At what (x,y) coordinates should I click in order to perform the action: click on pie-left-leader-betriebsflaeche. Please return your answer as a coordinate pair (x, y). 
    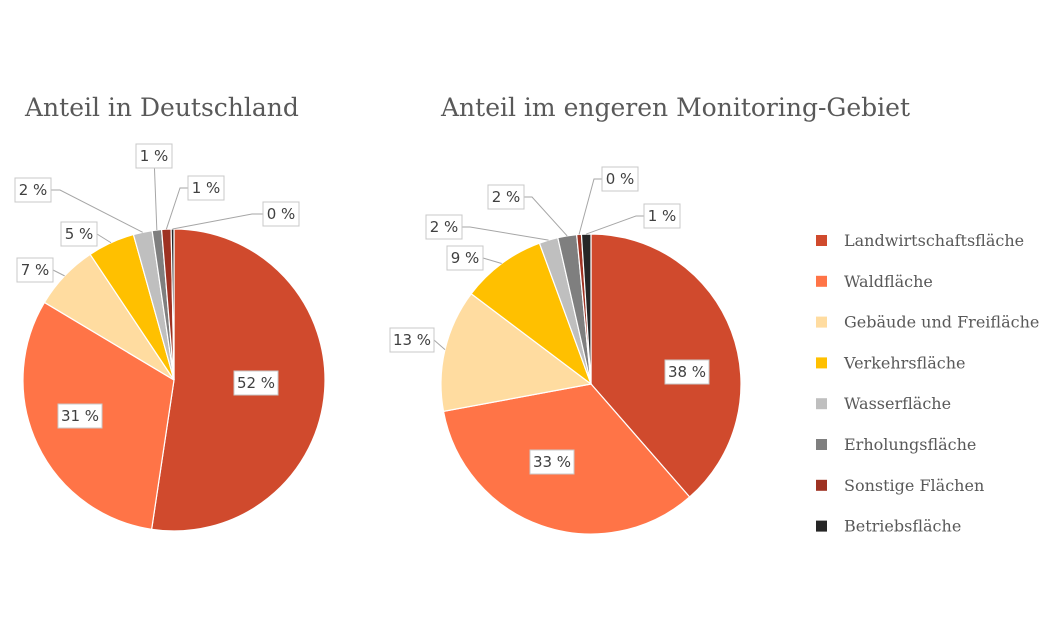
    Looking at the image, I should click on (217, 221).